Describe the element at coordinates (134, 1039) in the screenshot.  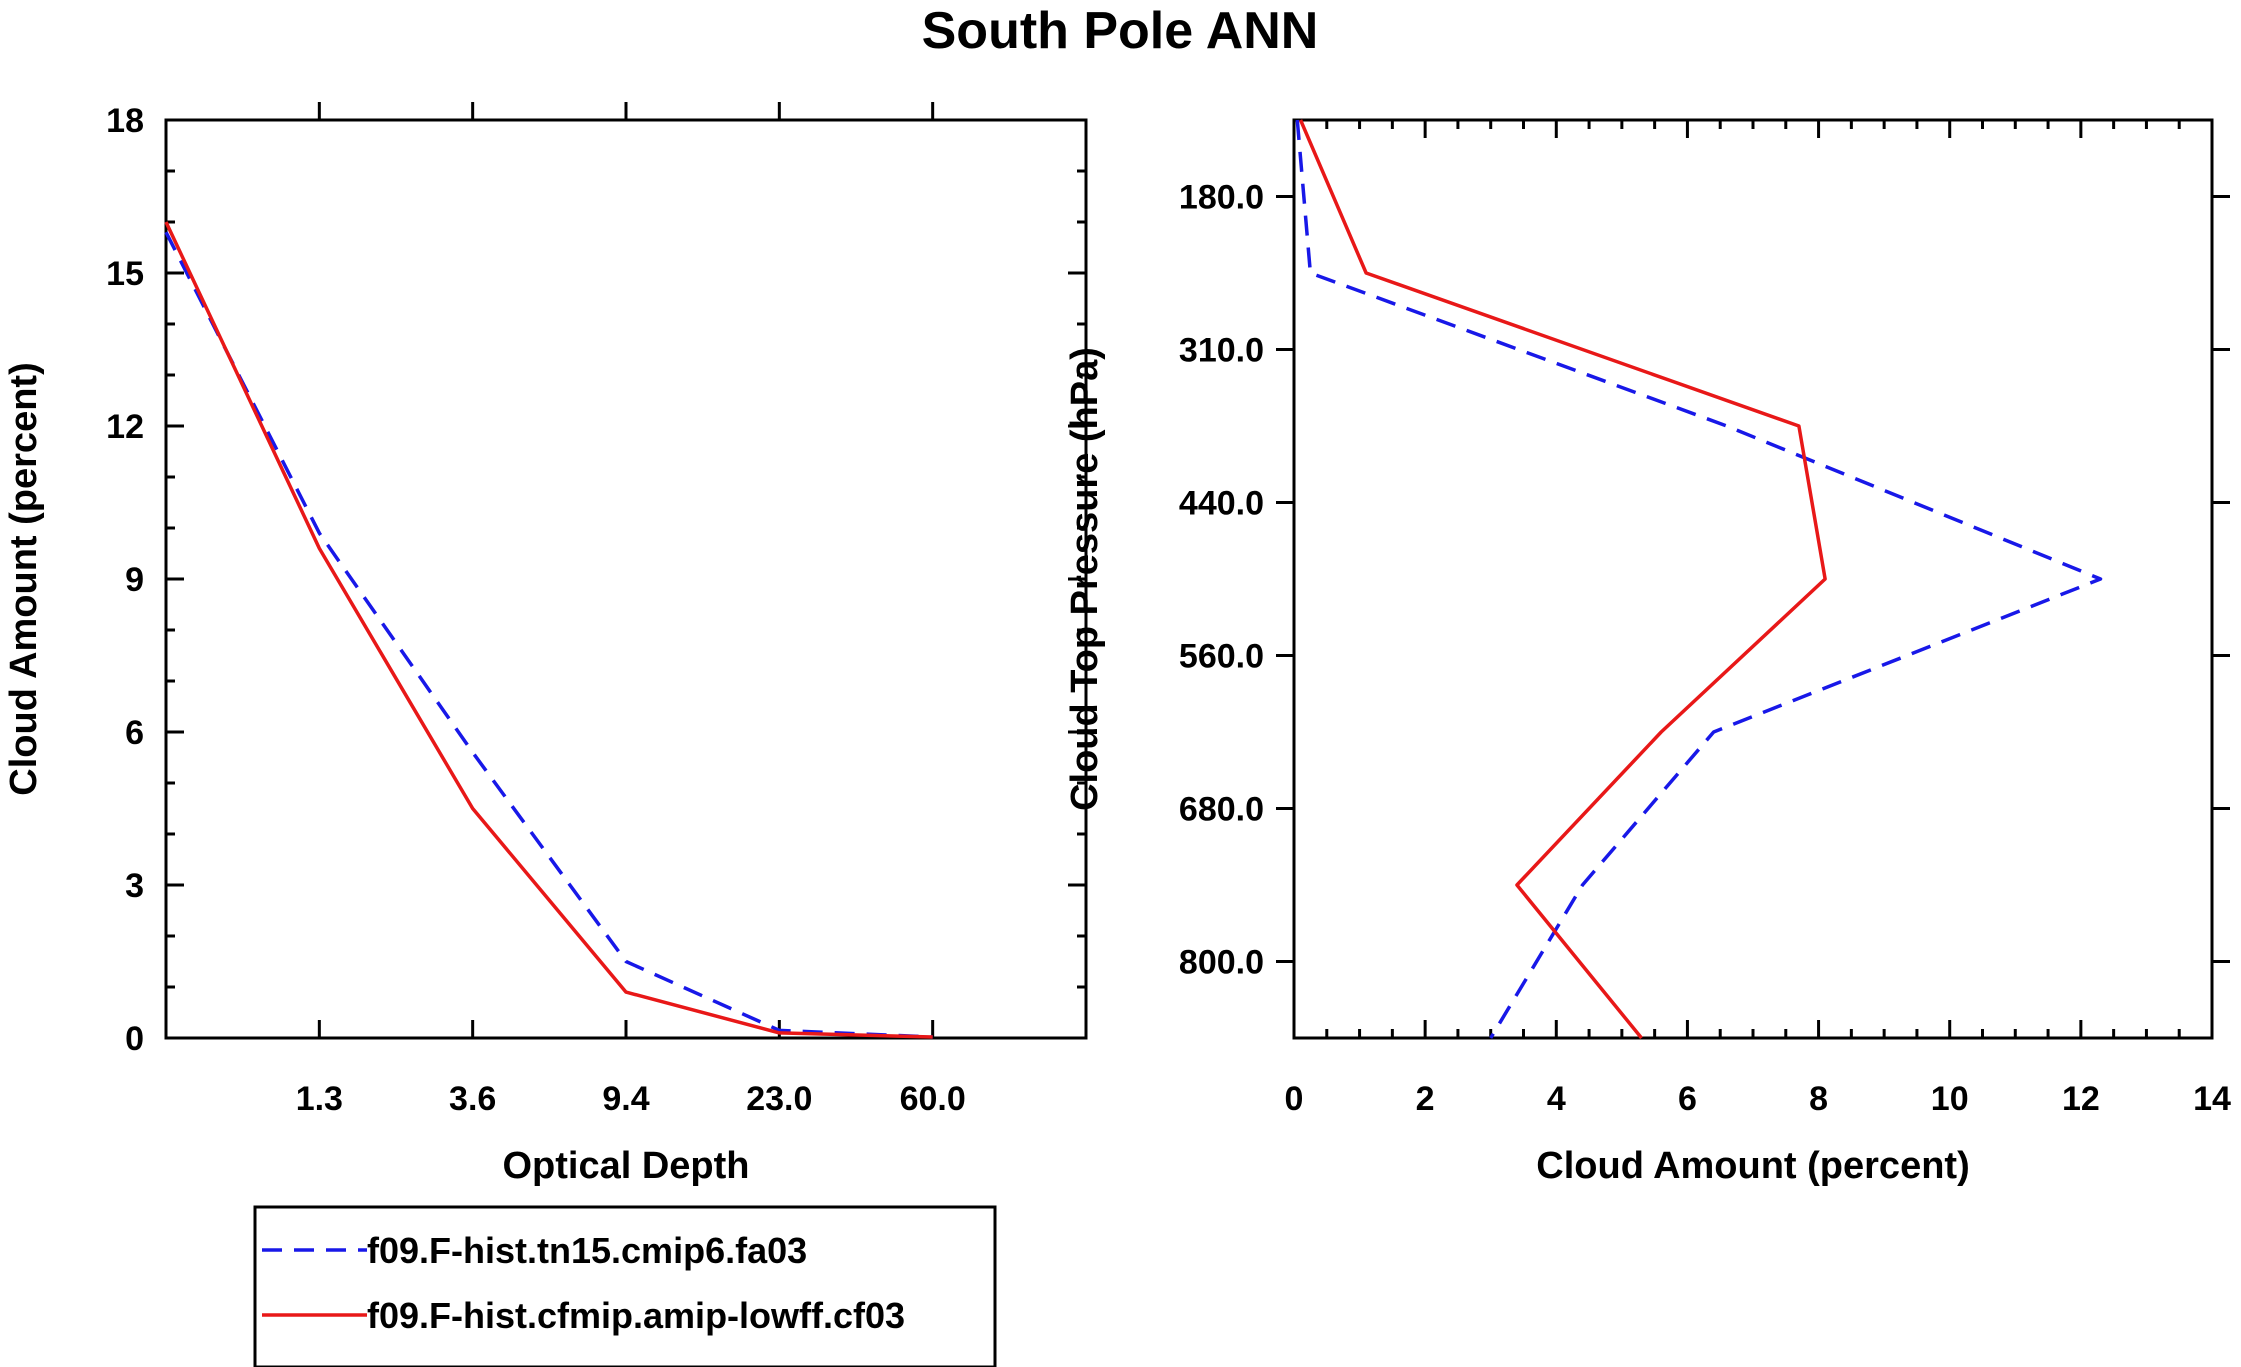
I see `left-y-tick-label: 0` at that location.